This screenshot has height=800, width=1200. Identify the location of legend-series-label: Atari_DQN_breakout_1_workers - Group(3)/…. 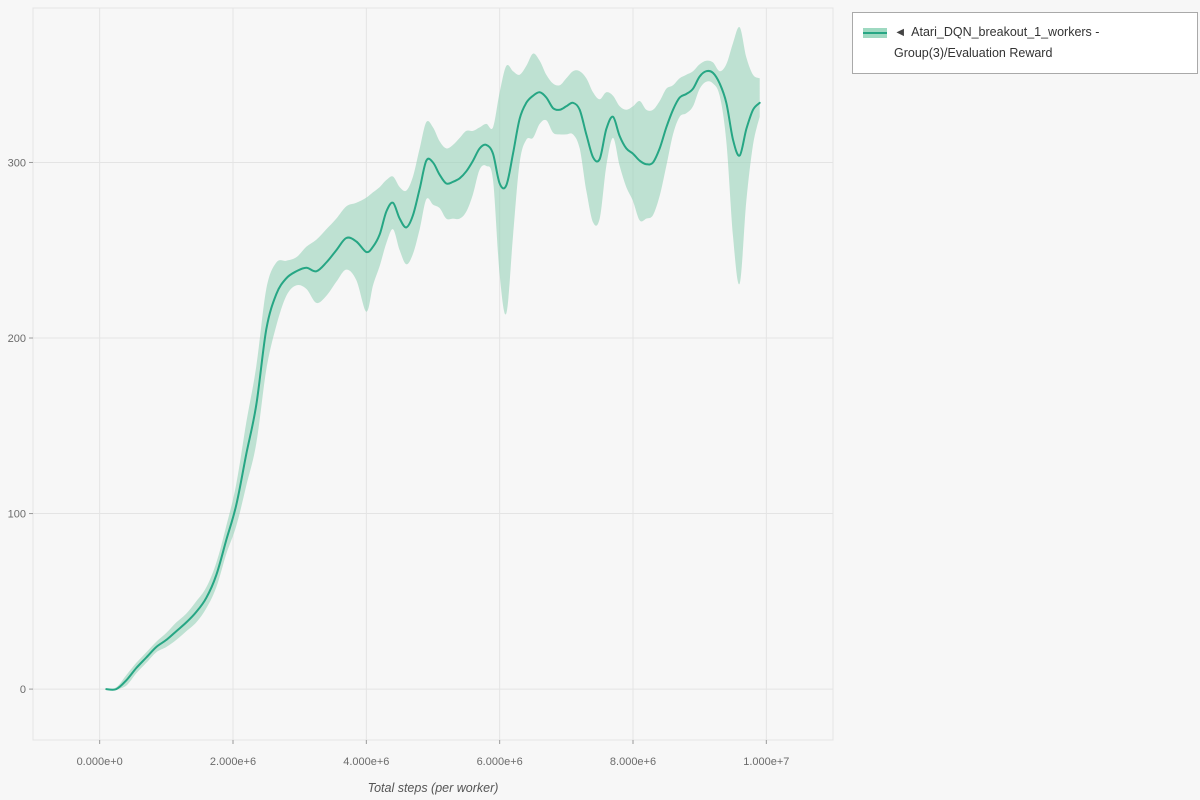
(997, 42).